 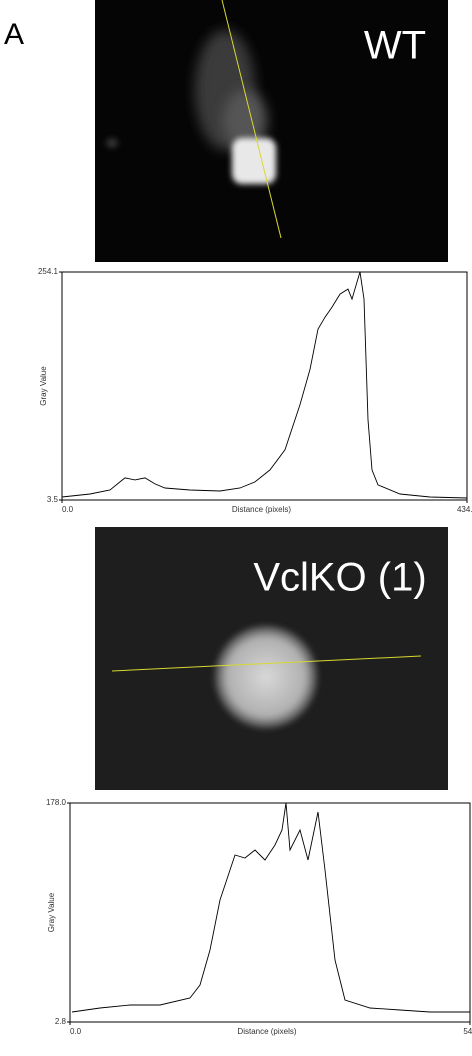 What do you see at coordinates (61, 1021) in the screenshot?
I see `y-tick-label: 2.8` at bounding box center [61, 1021].